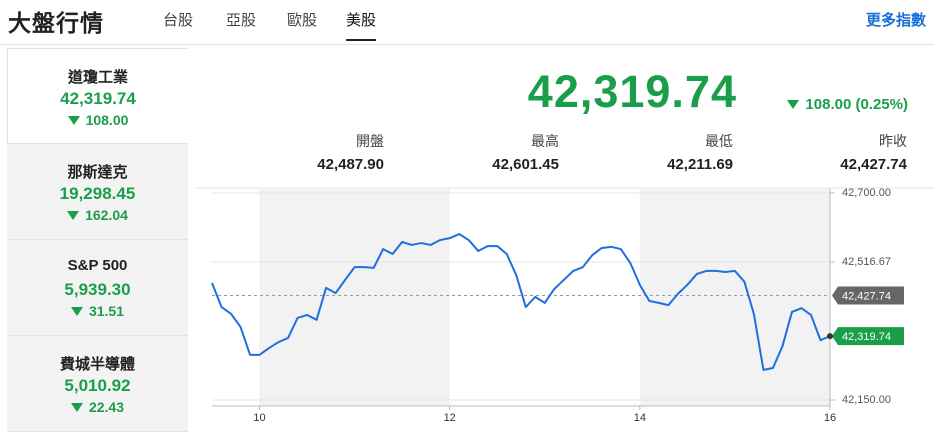  I want to click on index-item: 費城半導體 5,010.92 22.43, so click(97, 384).